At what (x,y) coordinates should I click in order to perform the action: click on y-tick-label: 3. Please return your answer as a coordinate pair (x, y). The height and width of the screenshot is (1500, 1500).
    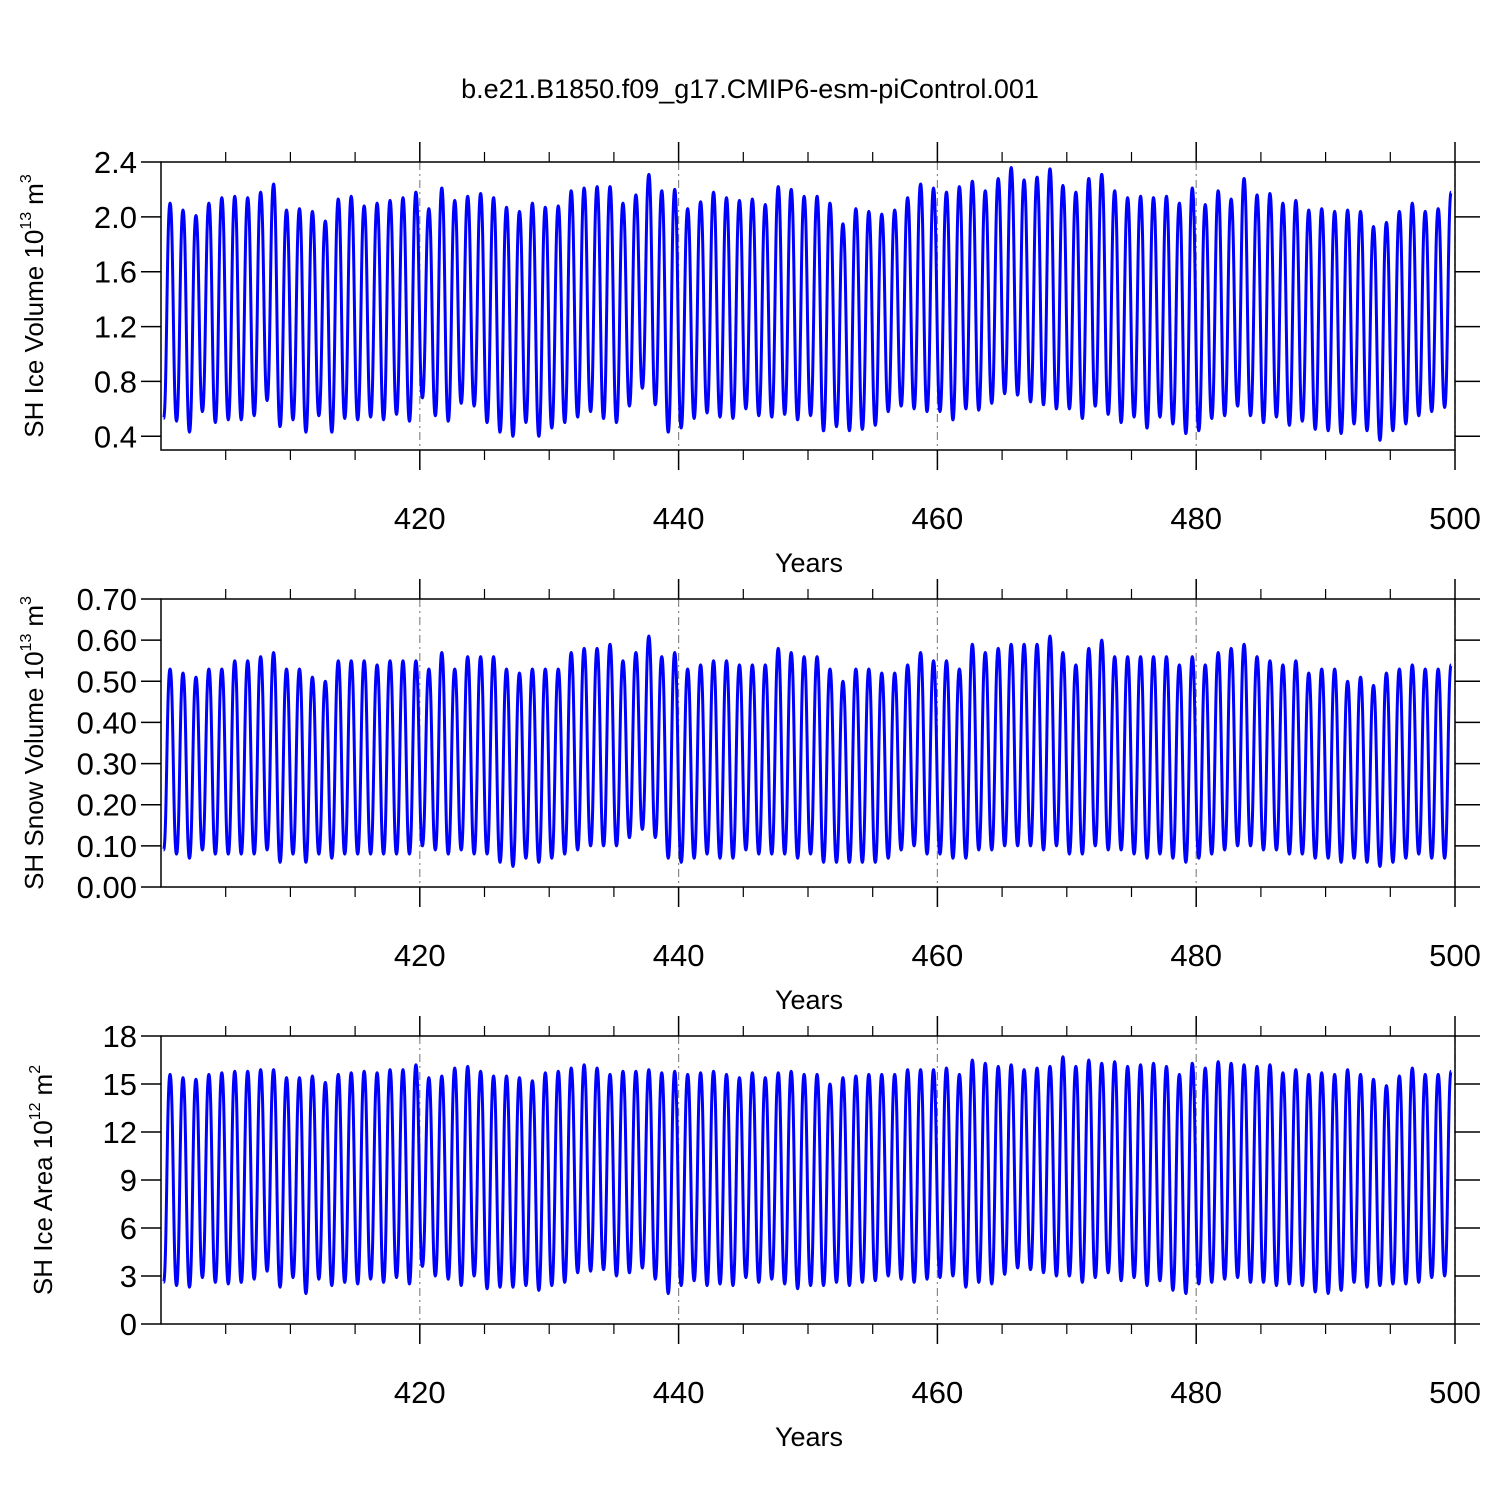
    Looking at the image, I should click on (128, 1276).